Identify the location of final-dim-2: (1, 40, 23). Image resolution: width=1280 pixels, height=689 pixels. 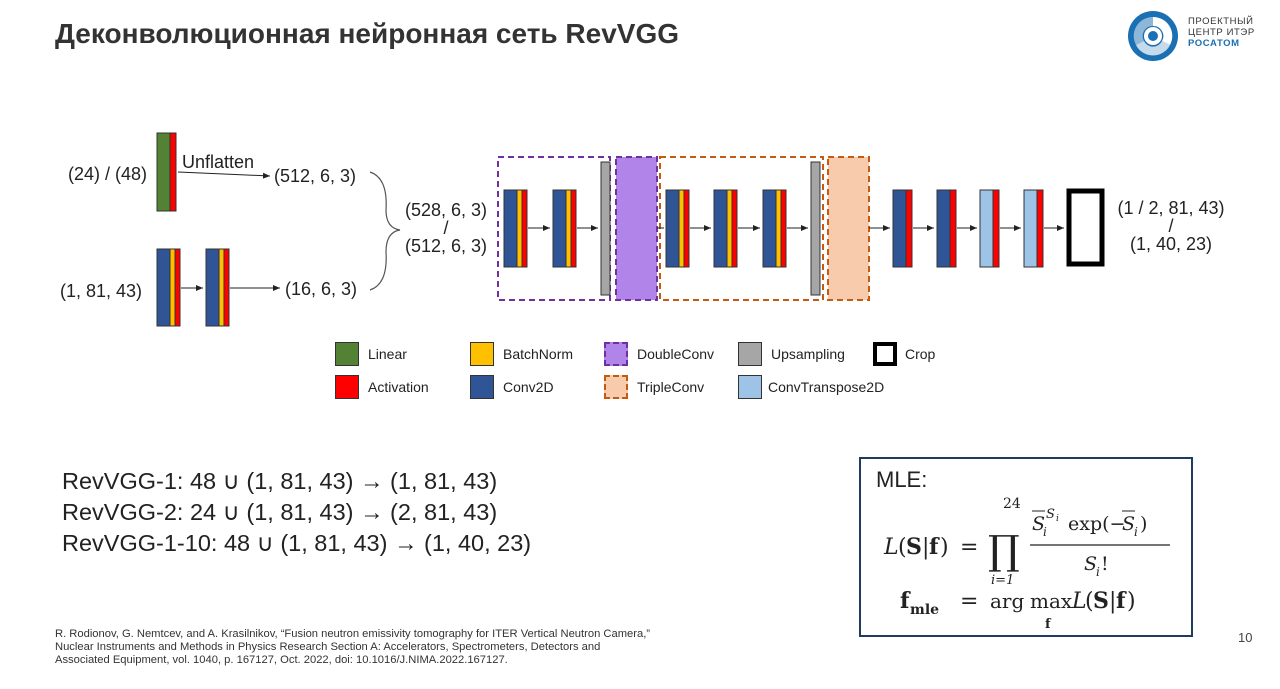
(1171, 244).